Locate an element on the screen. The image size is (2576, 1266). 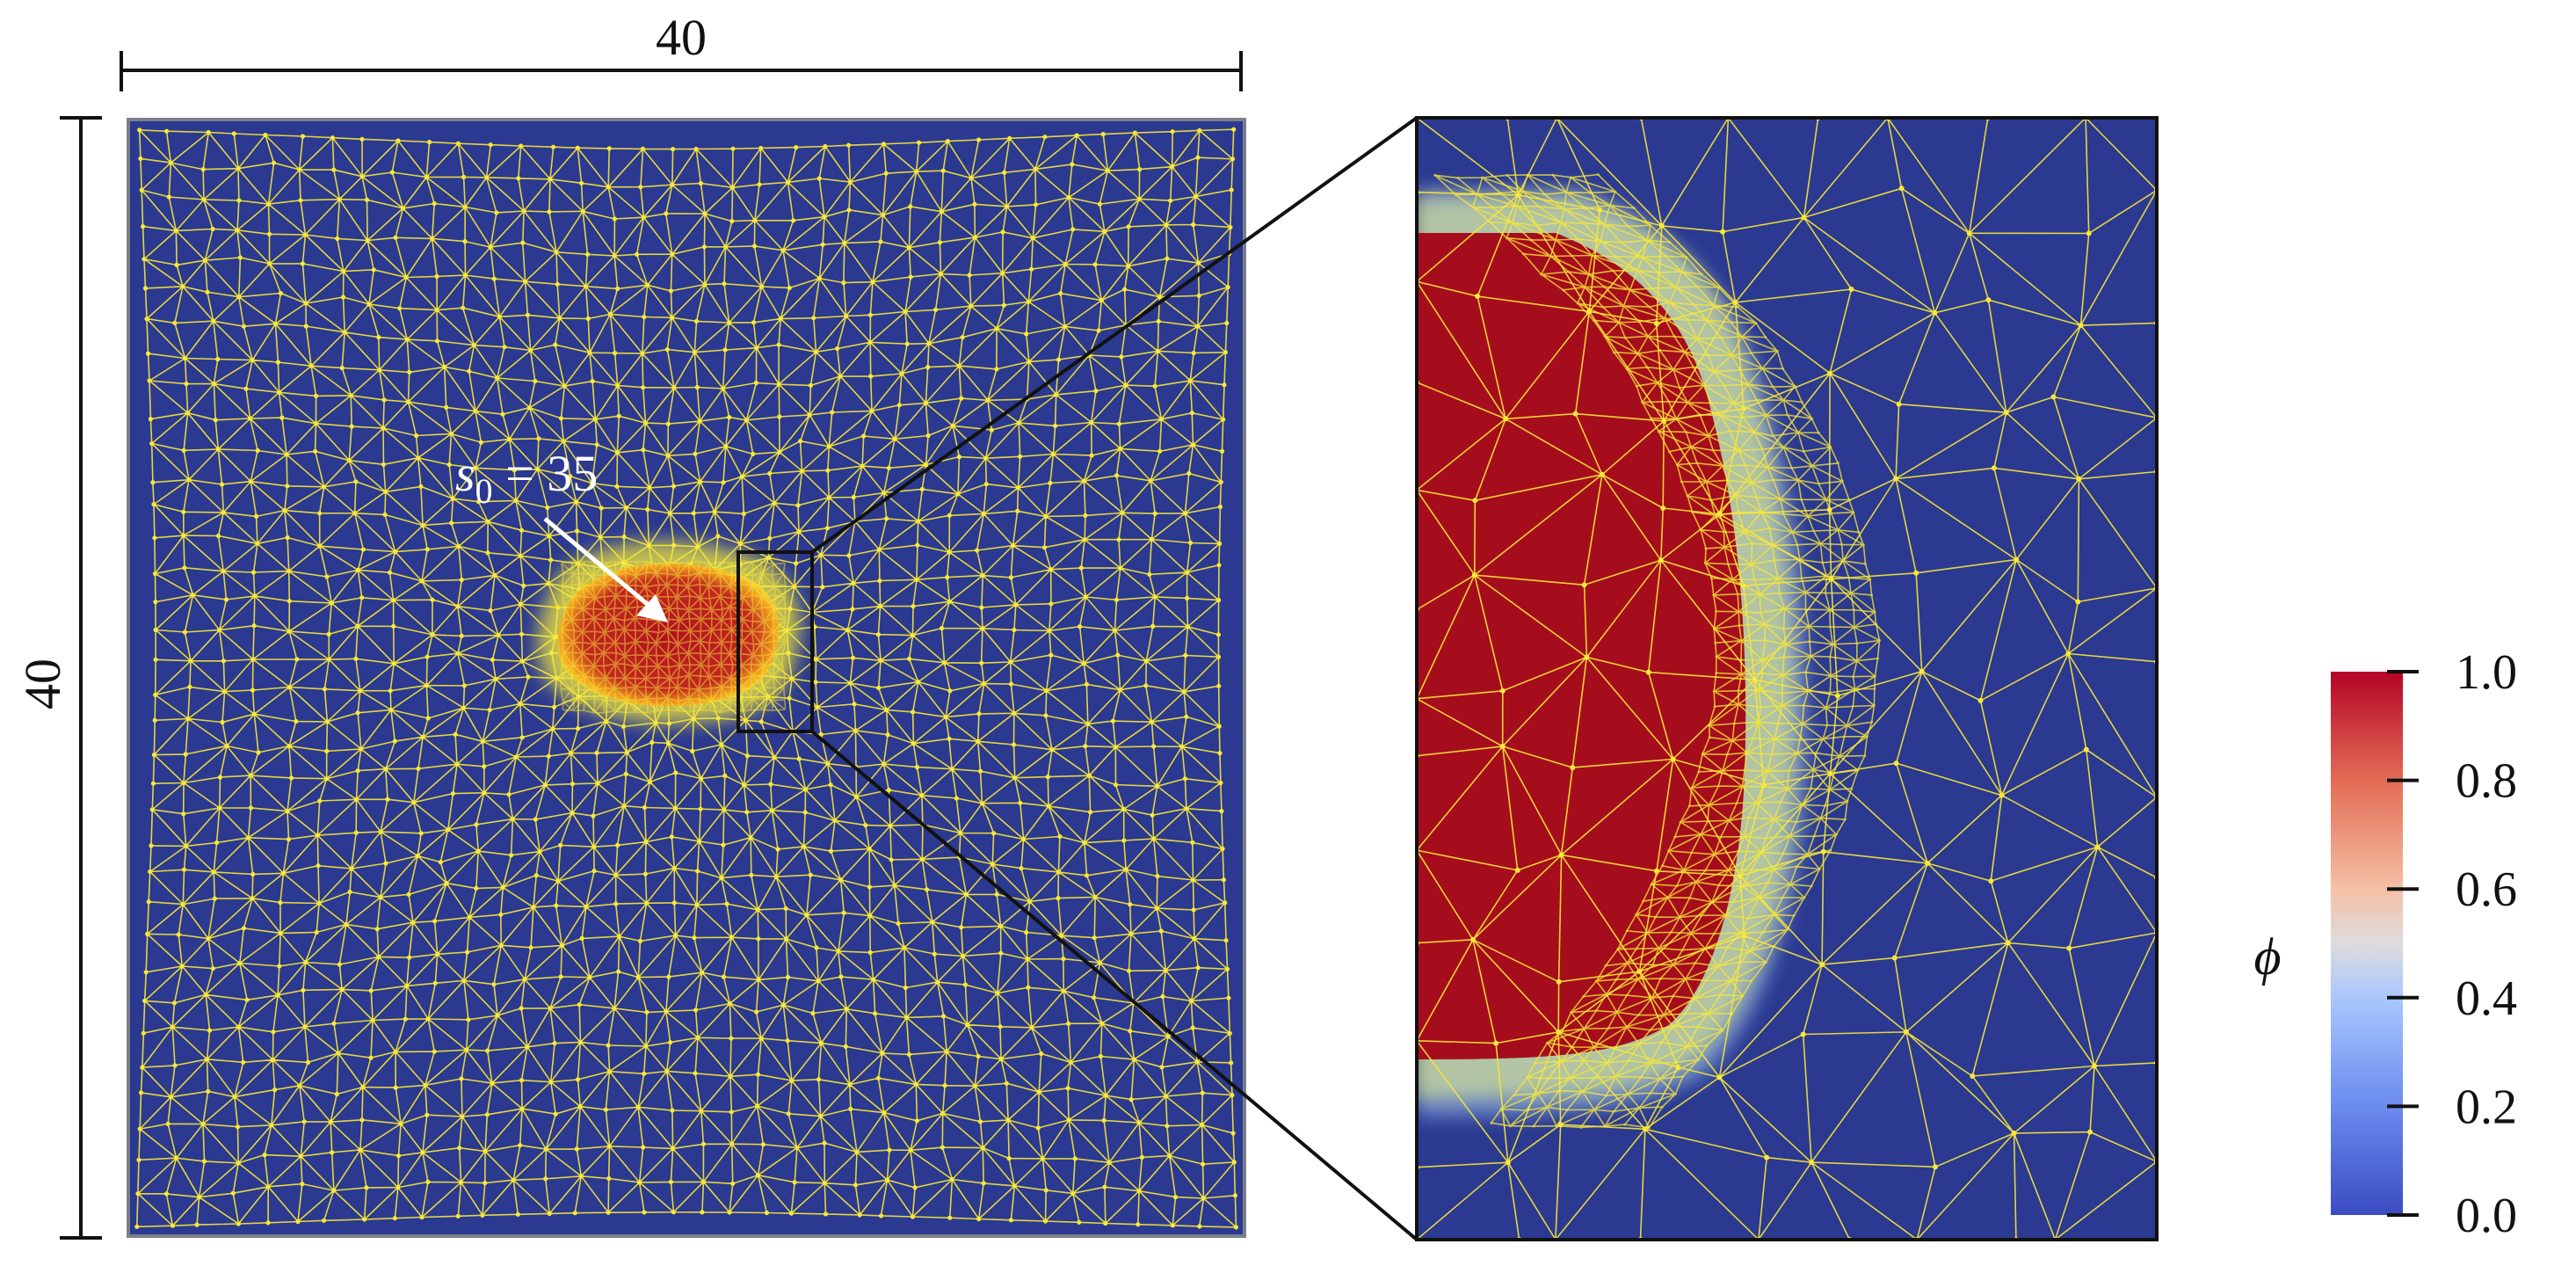
colorbar-tick-label: 1.0 is located at coordinates (2486, 672).